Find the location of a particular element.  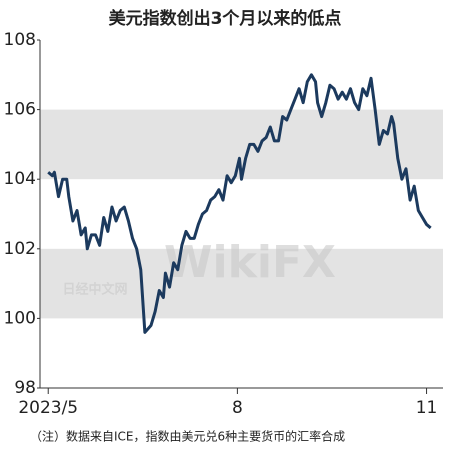

band is located at coordinates (241, 283).